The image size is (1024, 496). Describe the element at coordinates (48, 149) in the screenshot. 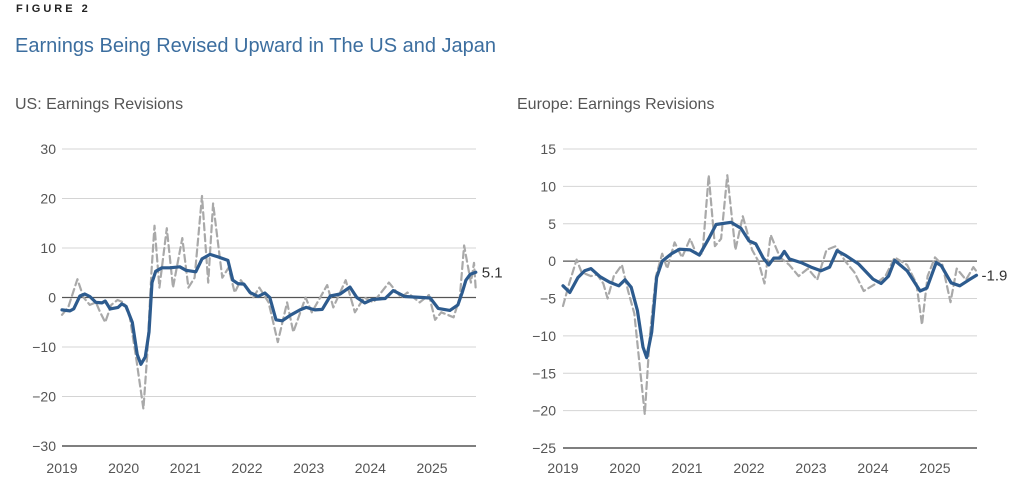

I see `y-tick-label: 30` at that location.